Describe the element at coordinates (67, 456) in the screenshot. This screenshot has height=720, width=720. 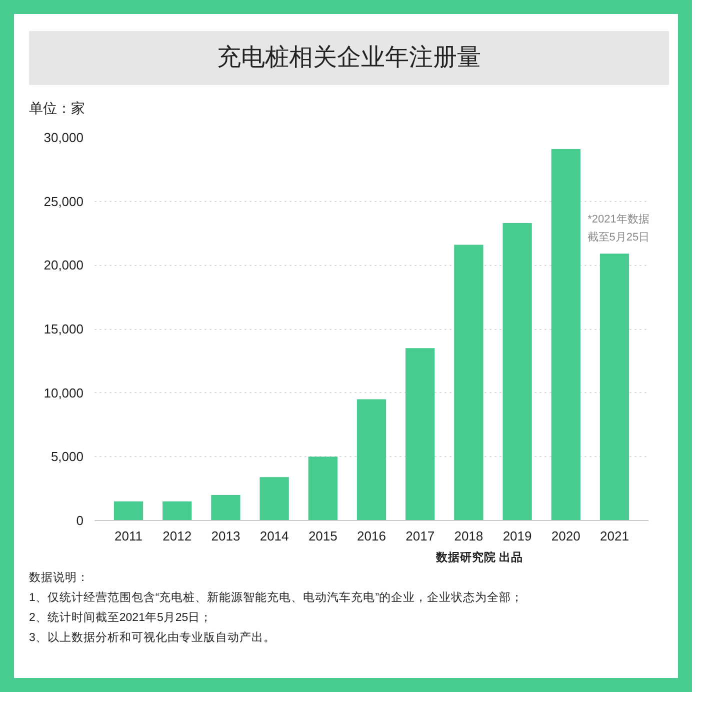
I see `y-tick-label: 5,000` at that location.